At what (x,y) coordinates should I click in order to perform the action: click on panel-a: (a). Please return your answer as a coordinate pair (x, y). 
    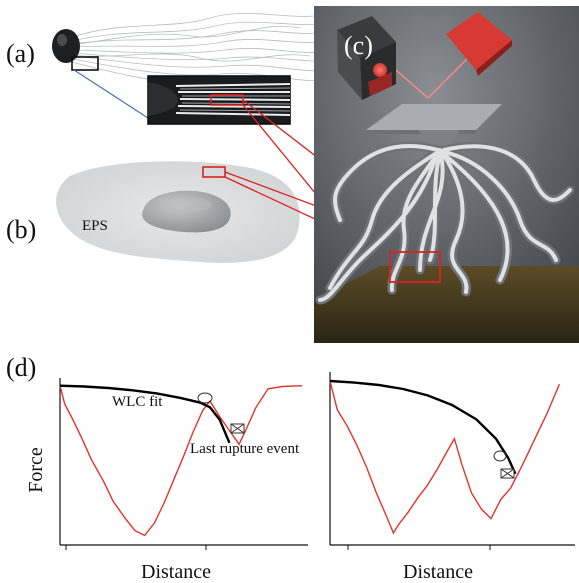
    Looking at the image, I should click on (172, 69).